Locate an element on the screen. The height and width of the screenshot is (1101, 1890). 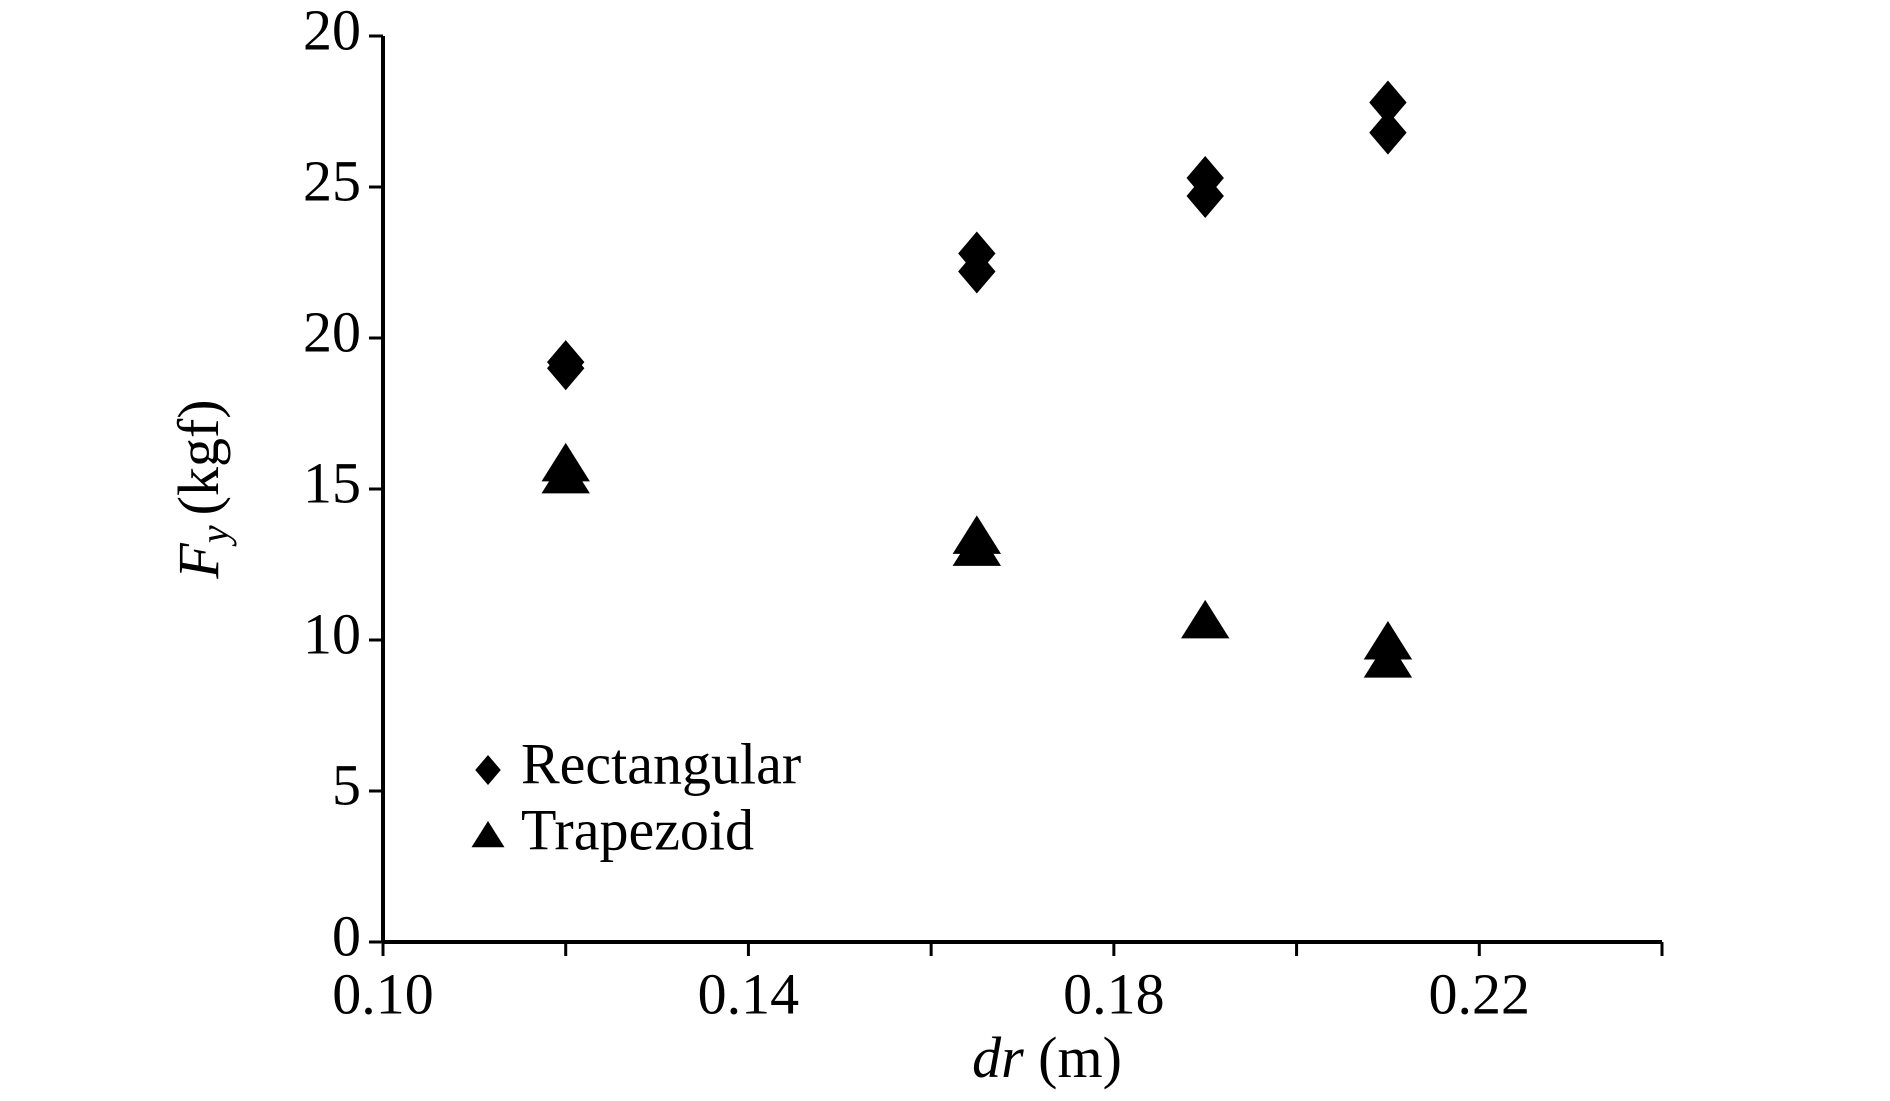
y-tick-label: 15 is located at coordinates (332, 482).